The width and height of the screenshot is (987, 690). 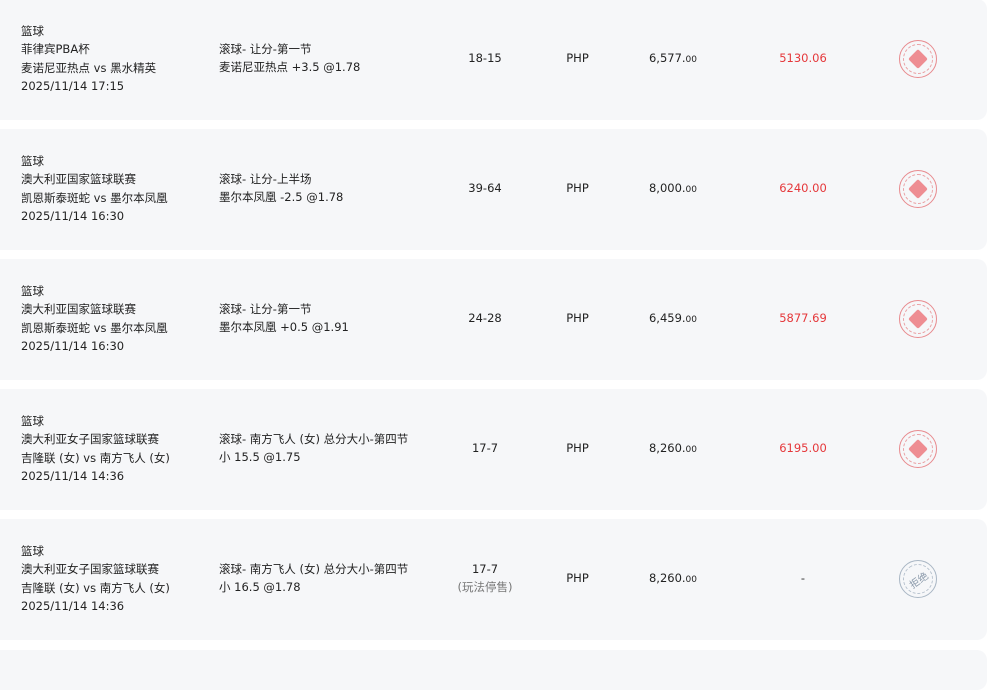 I want to click on selection: 墨尔本凤凰 +0.5 @1.91, so click(x=284, y=327).